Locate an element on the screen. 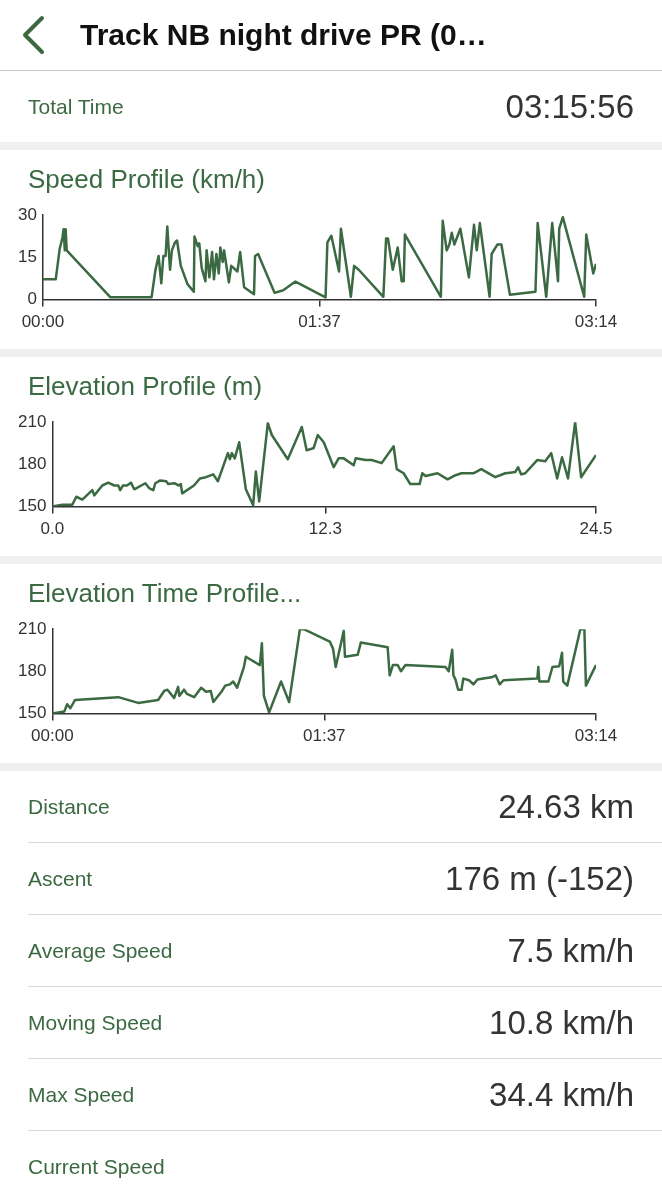 The image size is (662, 1200). text: Ascent is located at coordinates (60, 878).